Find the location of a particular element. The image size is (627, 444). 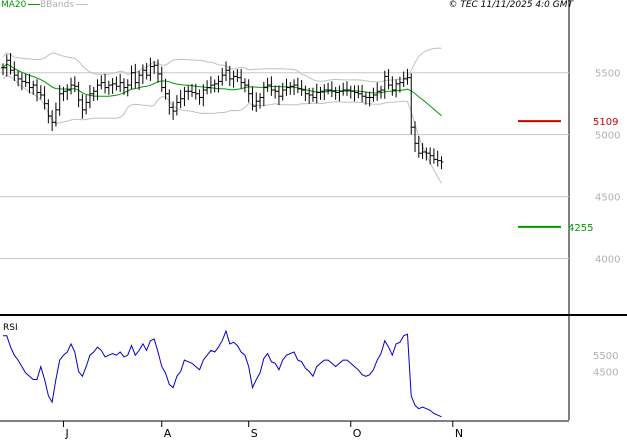

x-axis-month-label: S is located at coordinates (254, 433).